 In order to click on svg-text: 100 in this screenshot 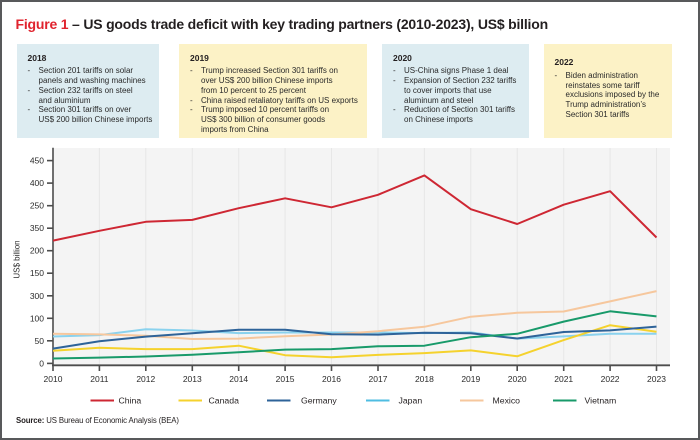, I will do `click(37, 318)`.